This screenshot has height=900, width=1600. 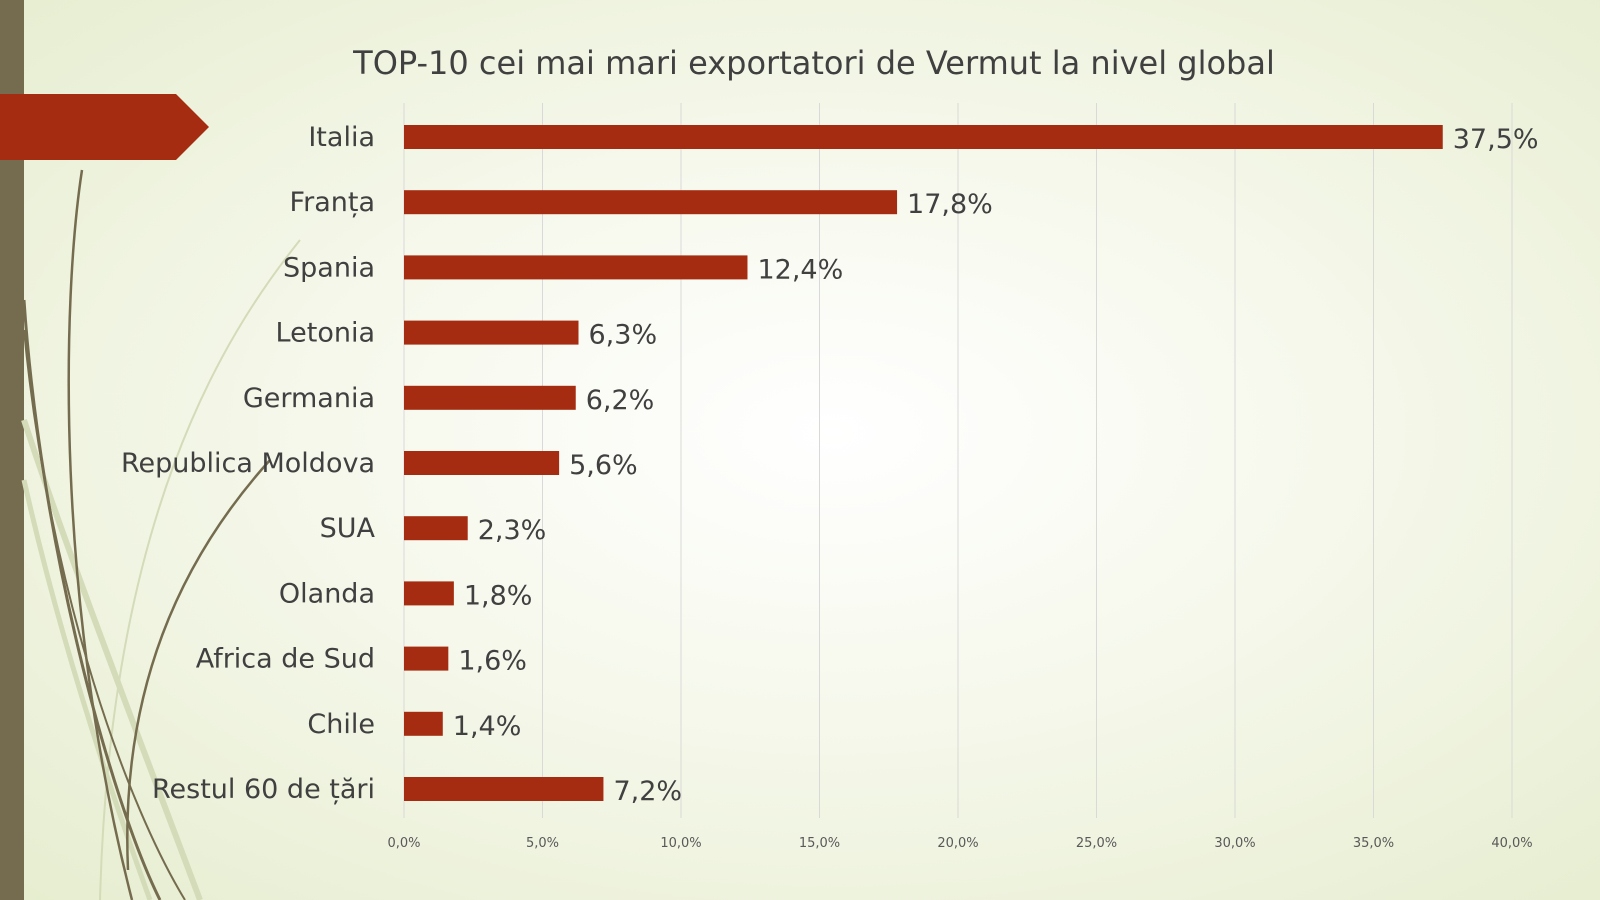 I want to click on category-label: Africa de Sud, so click(x=285, y=659).